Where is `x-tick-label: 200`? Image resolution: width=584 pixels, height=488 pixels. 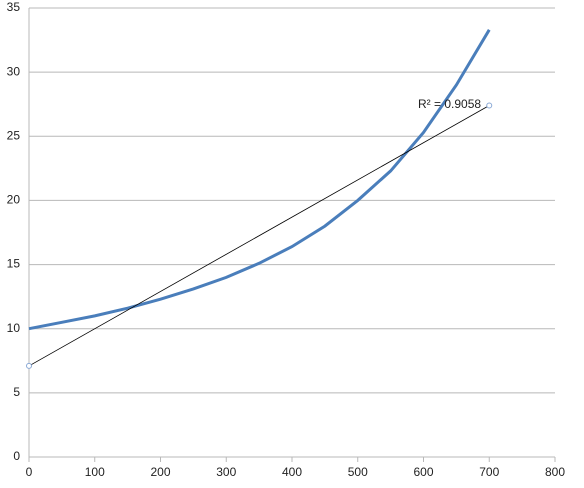 x-tick-label: 200 is located at coordinates (160, 472).